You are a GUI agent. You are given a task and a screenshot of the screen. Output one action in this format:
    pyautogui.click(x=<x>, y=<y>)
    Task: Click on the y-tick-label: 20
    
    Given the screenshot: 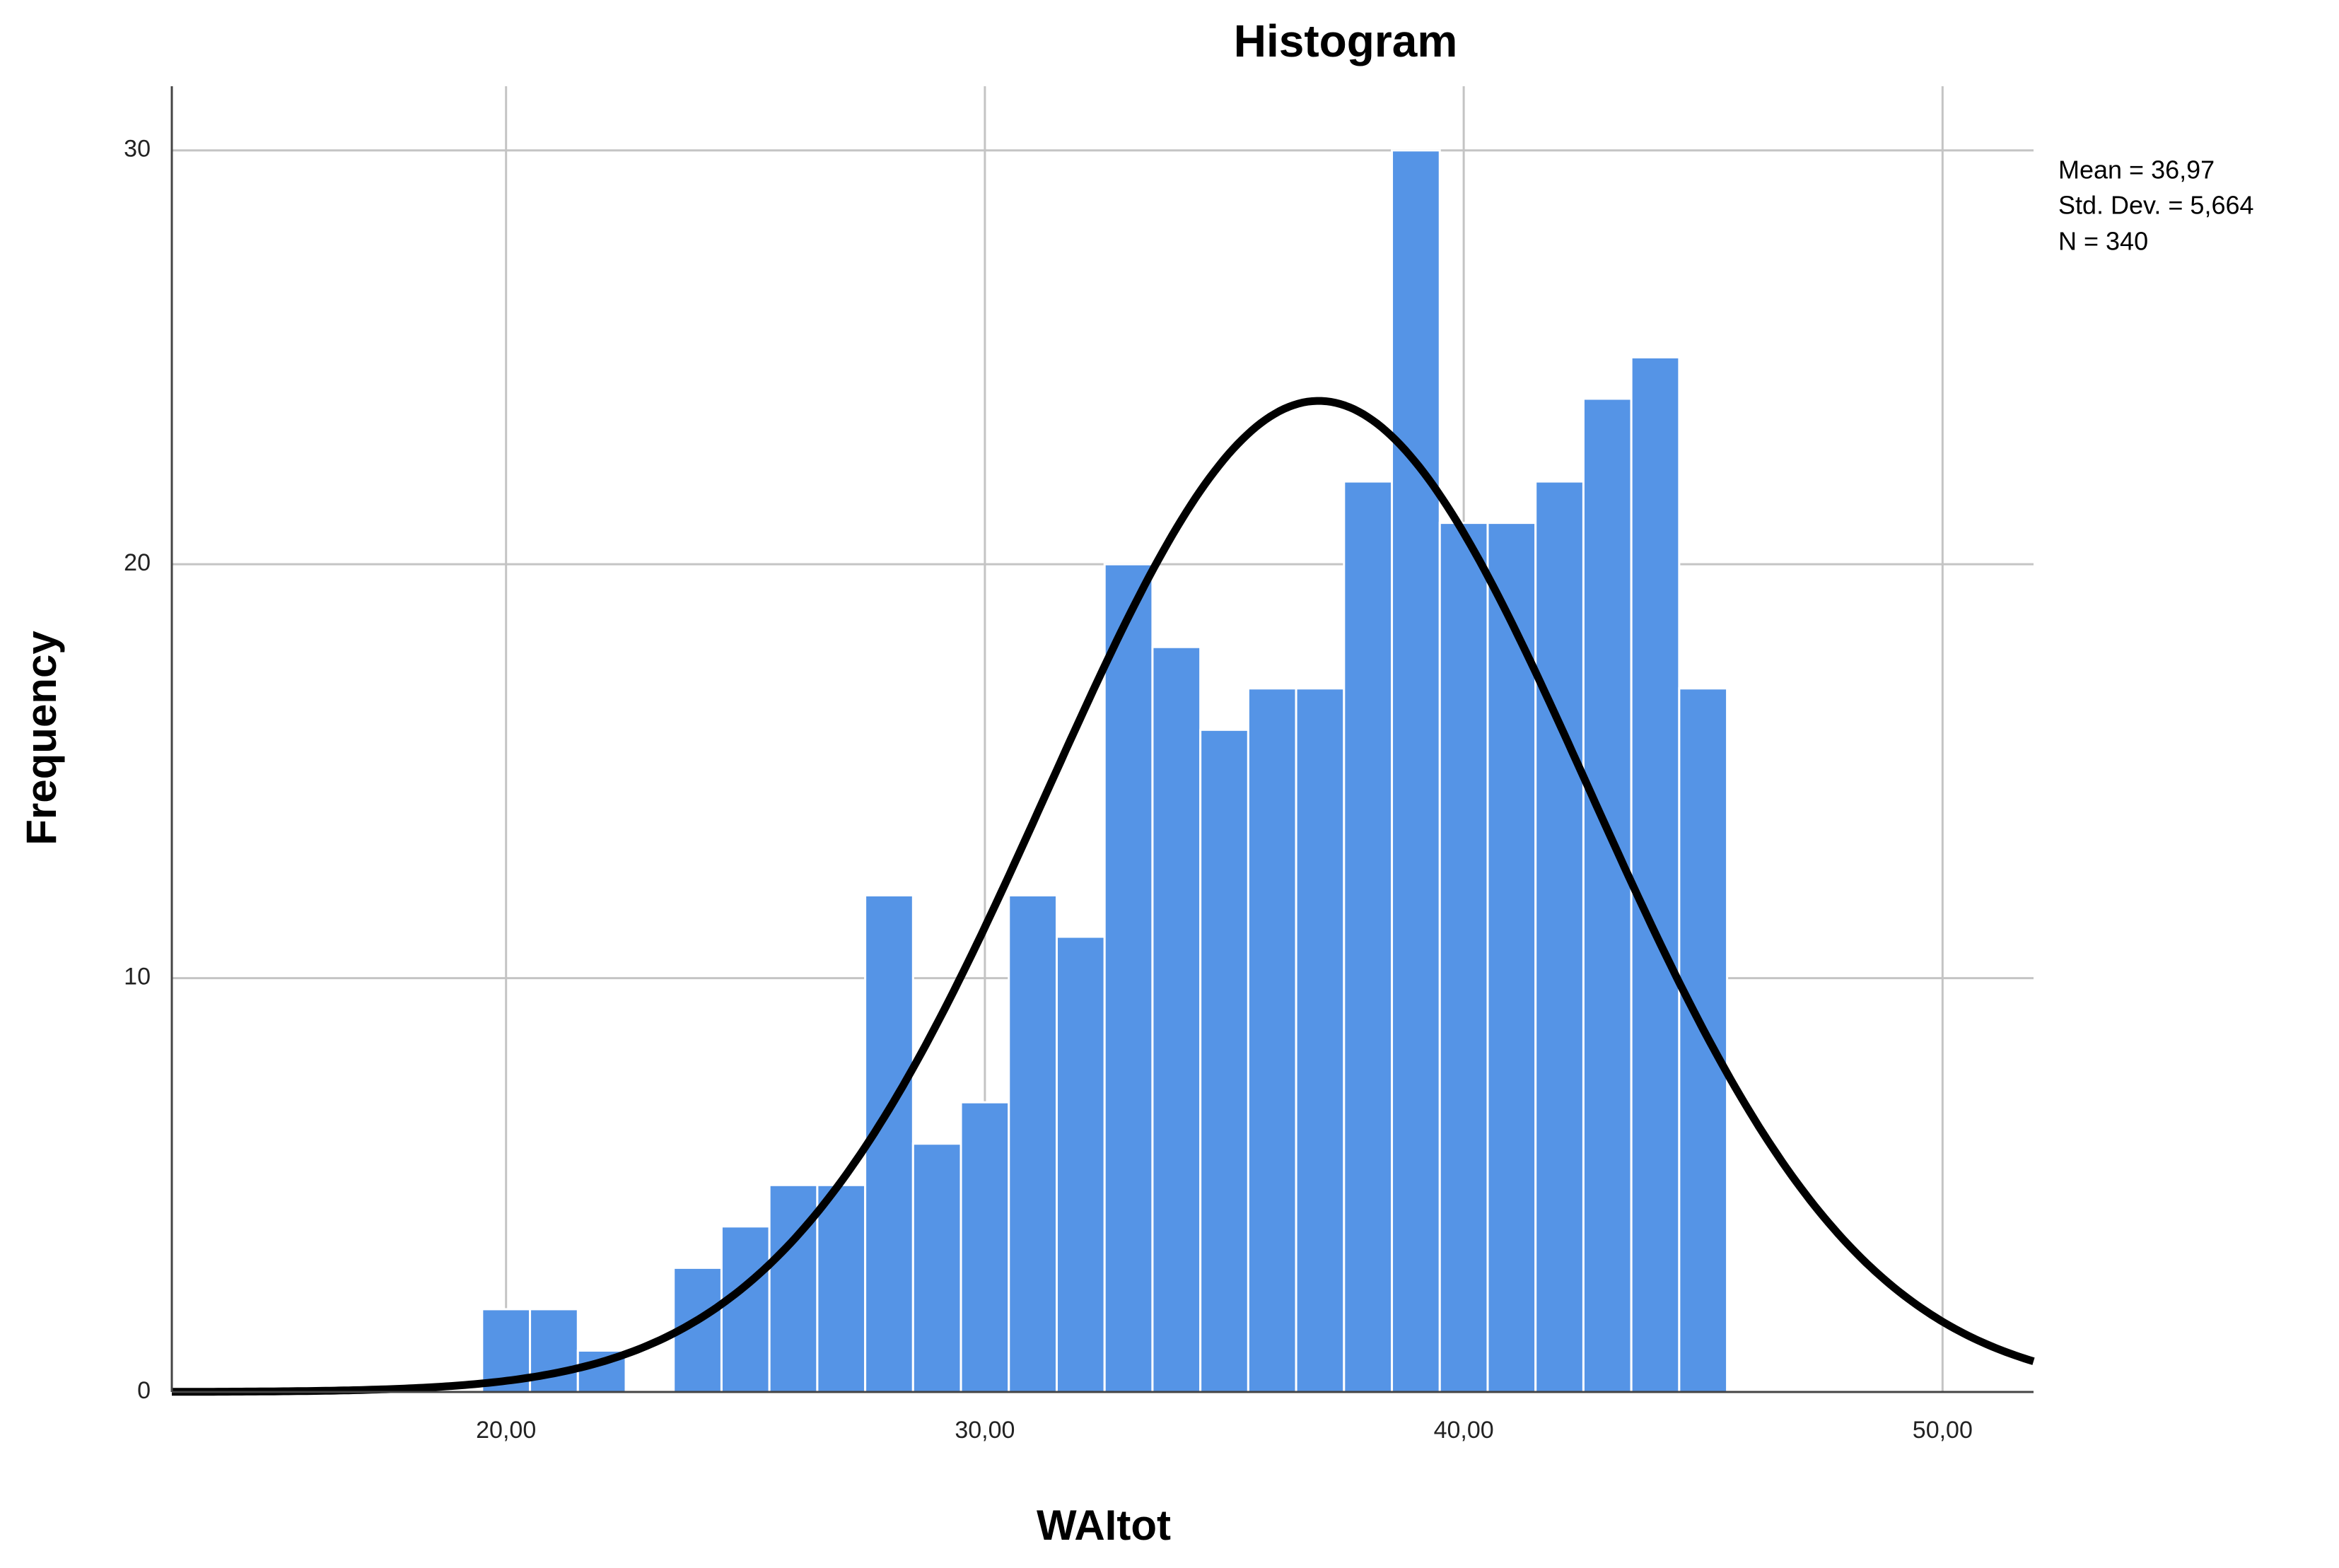 What is the action you would take?
    pyautogui.click(x=137, y=562)
    